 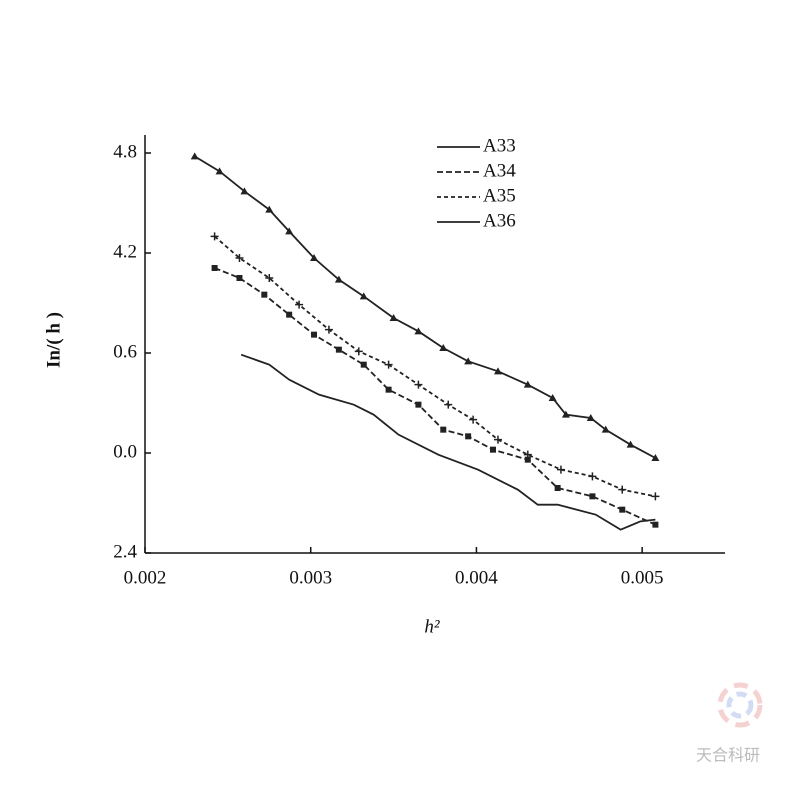 What do you see at coordinates (499, 195) in the screenshot?
I see `legend-label: A35` at bounding box center [499, 195].